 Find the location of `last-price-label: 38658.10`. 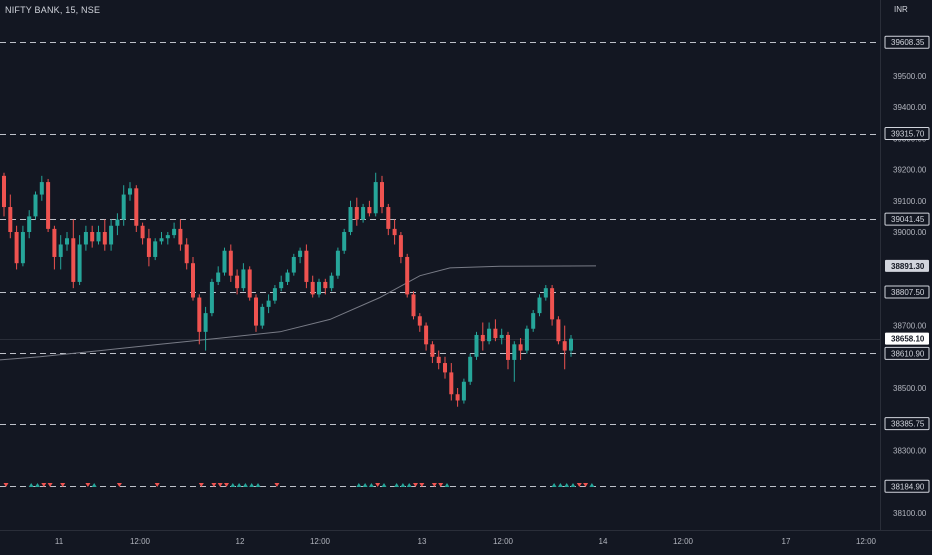

last-price-label: 38658.10 is located at coordinates (908, 339).